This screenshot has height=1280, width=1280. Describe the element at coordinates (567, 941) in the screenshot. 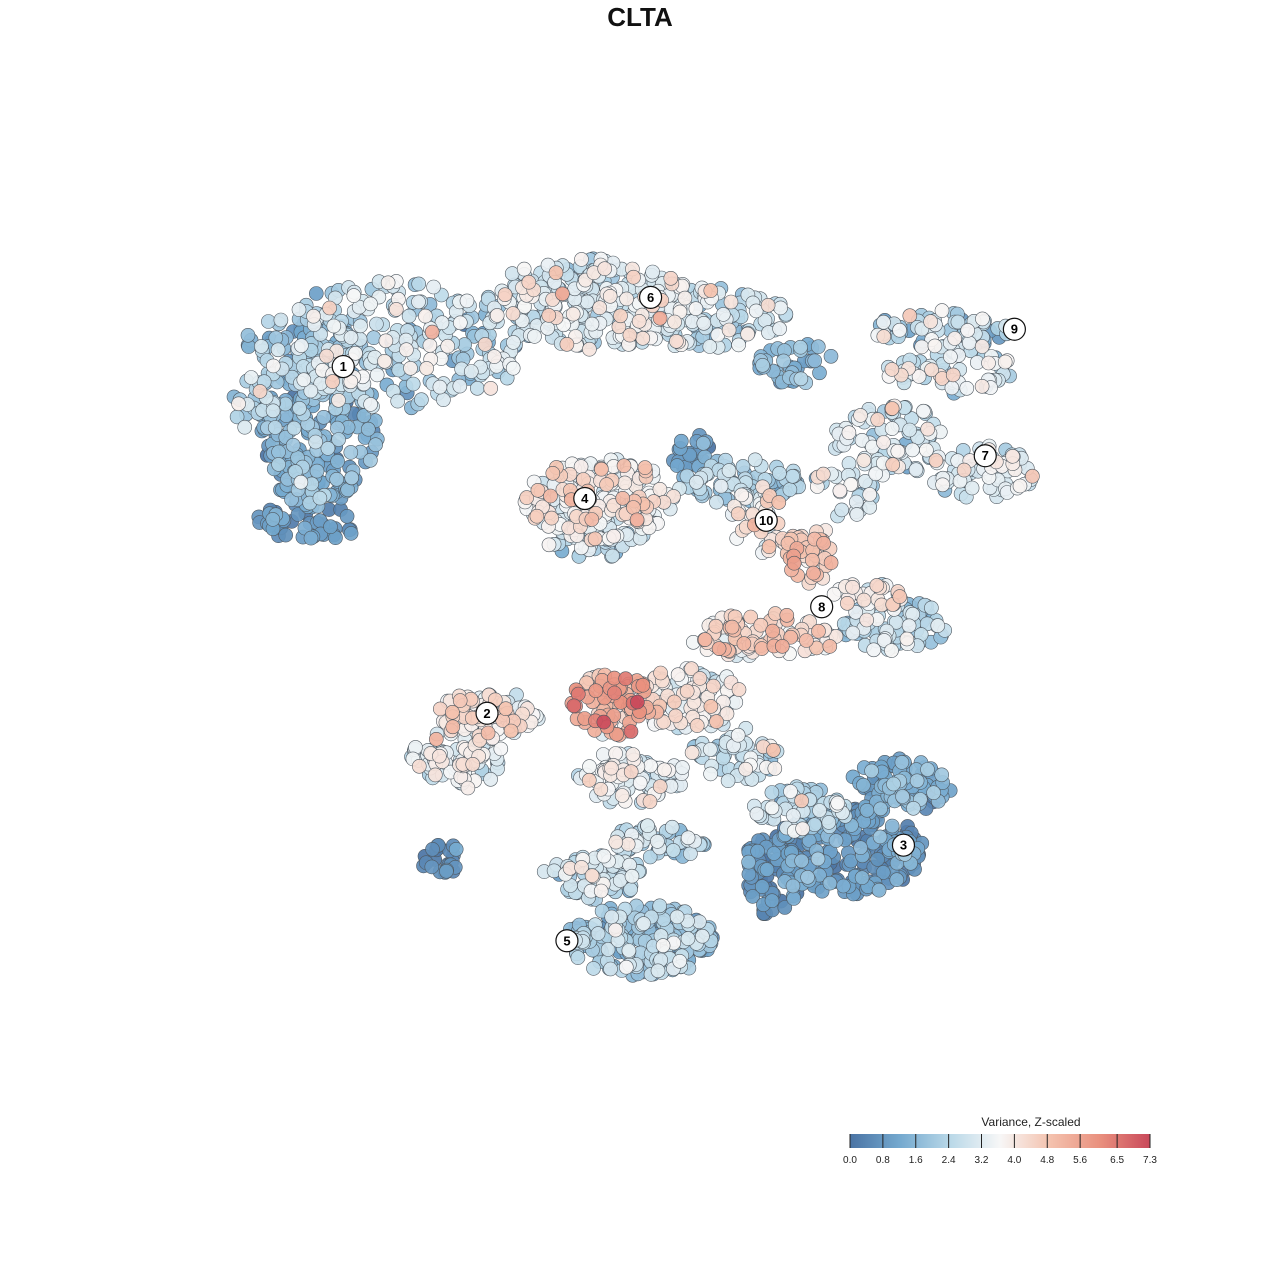

I see `cluster-label-5: 5` at that location.